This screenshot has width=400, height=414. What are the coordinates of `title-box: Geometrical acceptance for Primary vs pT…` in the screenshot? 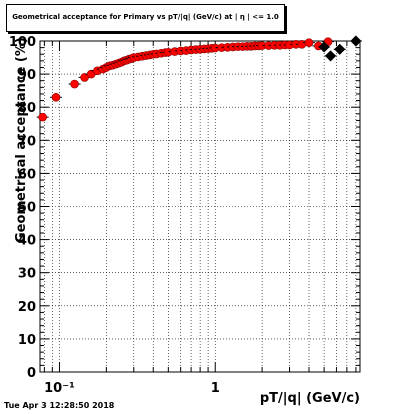 It's located at (145, 18).